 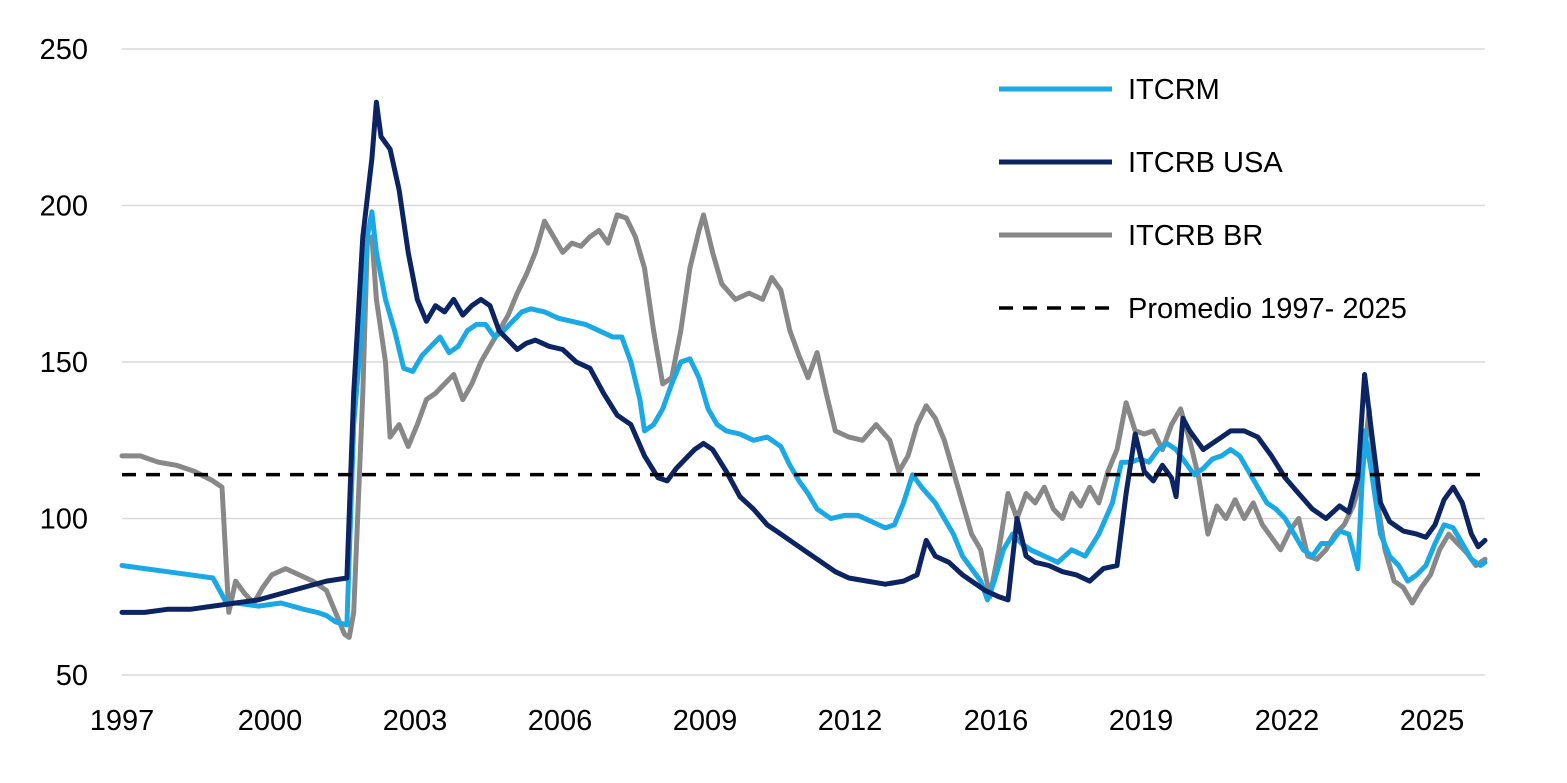 What do you see at coordinates (850, 721) in the screenshot?
I see `x-tick-label: 2012` at bounding box center [850, 721].